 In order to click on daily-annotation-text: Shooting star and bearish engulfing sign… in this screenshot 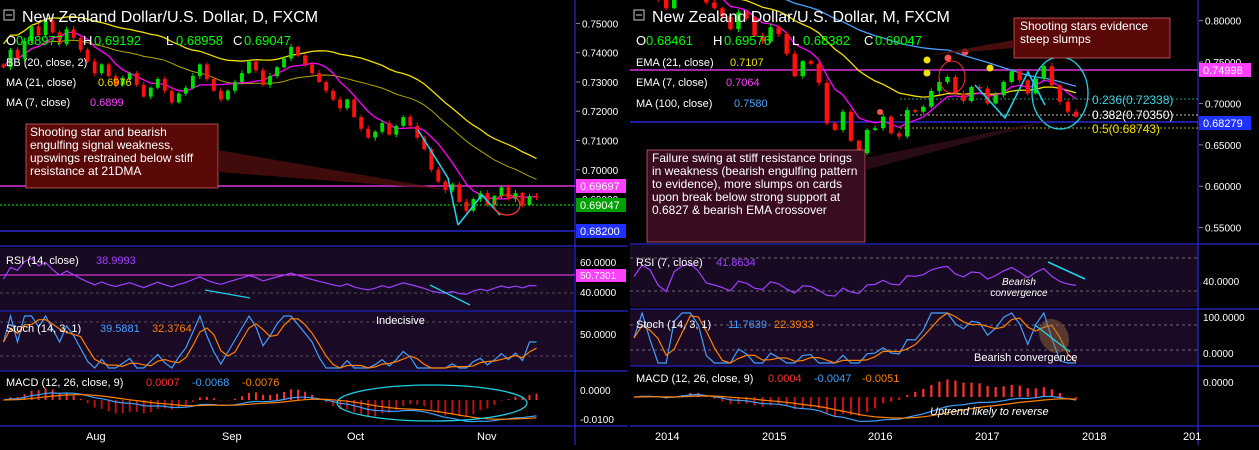, I will do `click(112, 152)`.